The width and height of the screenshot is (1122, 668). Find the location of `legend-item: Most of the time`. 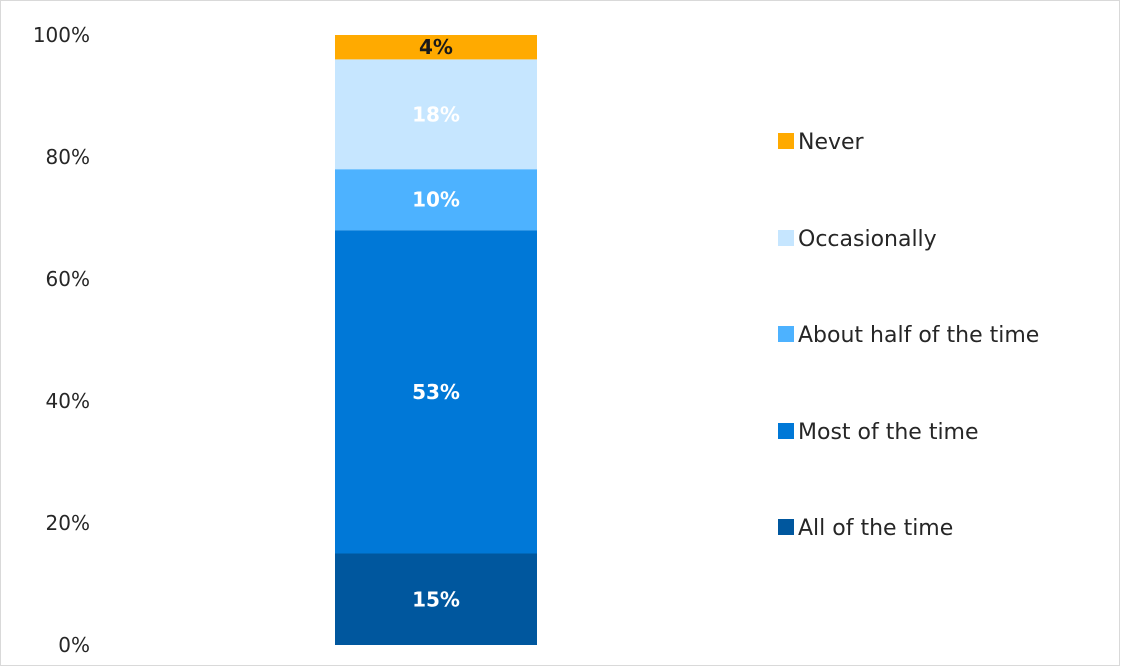

legend-item: Most of the time is located at coordinates (878, 432).